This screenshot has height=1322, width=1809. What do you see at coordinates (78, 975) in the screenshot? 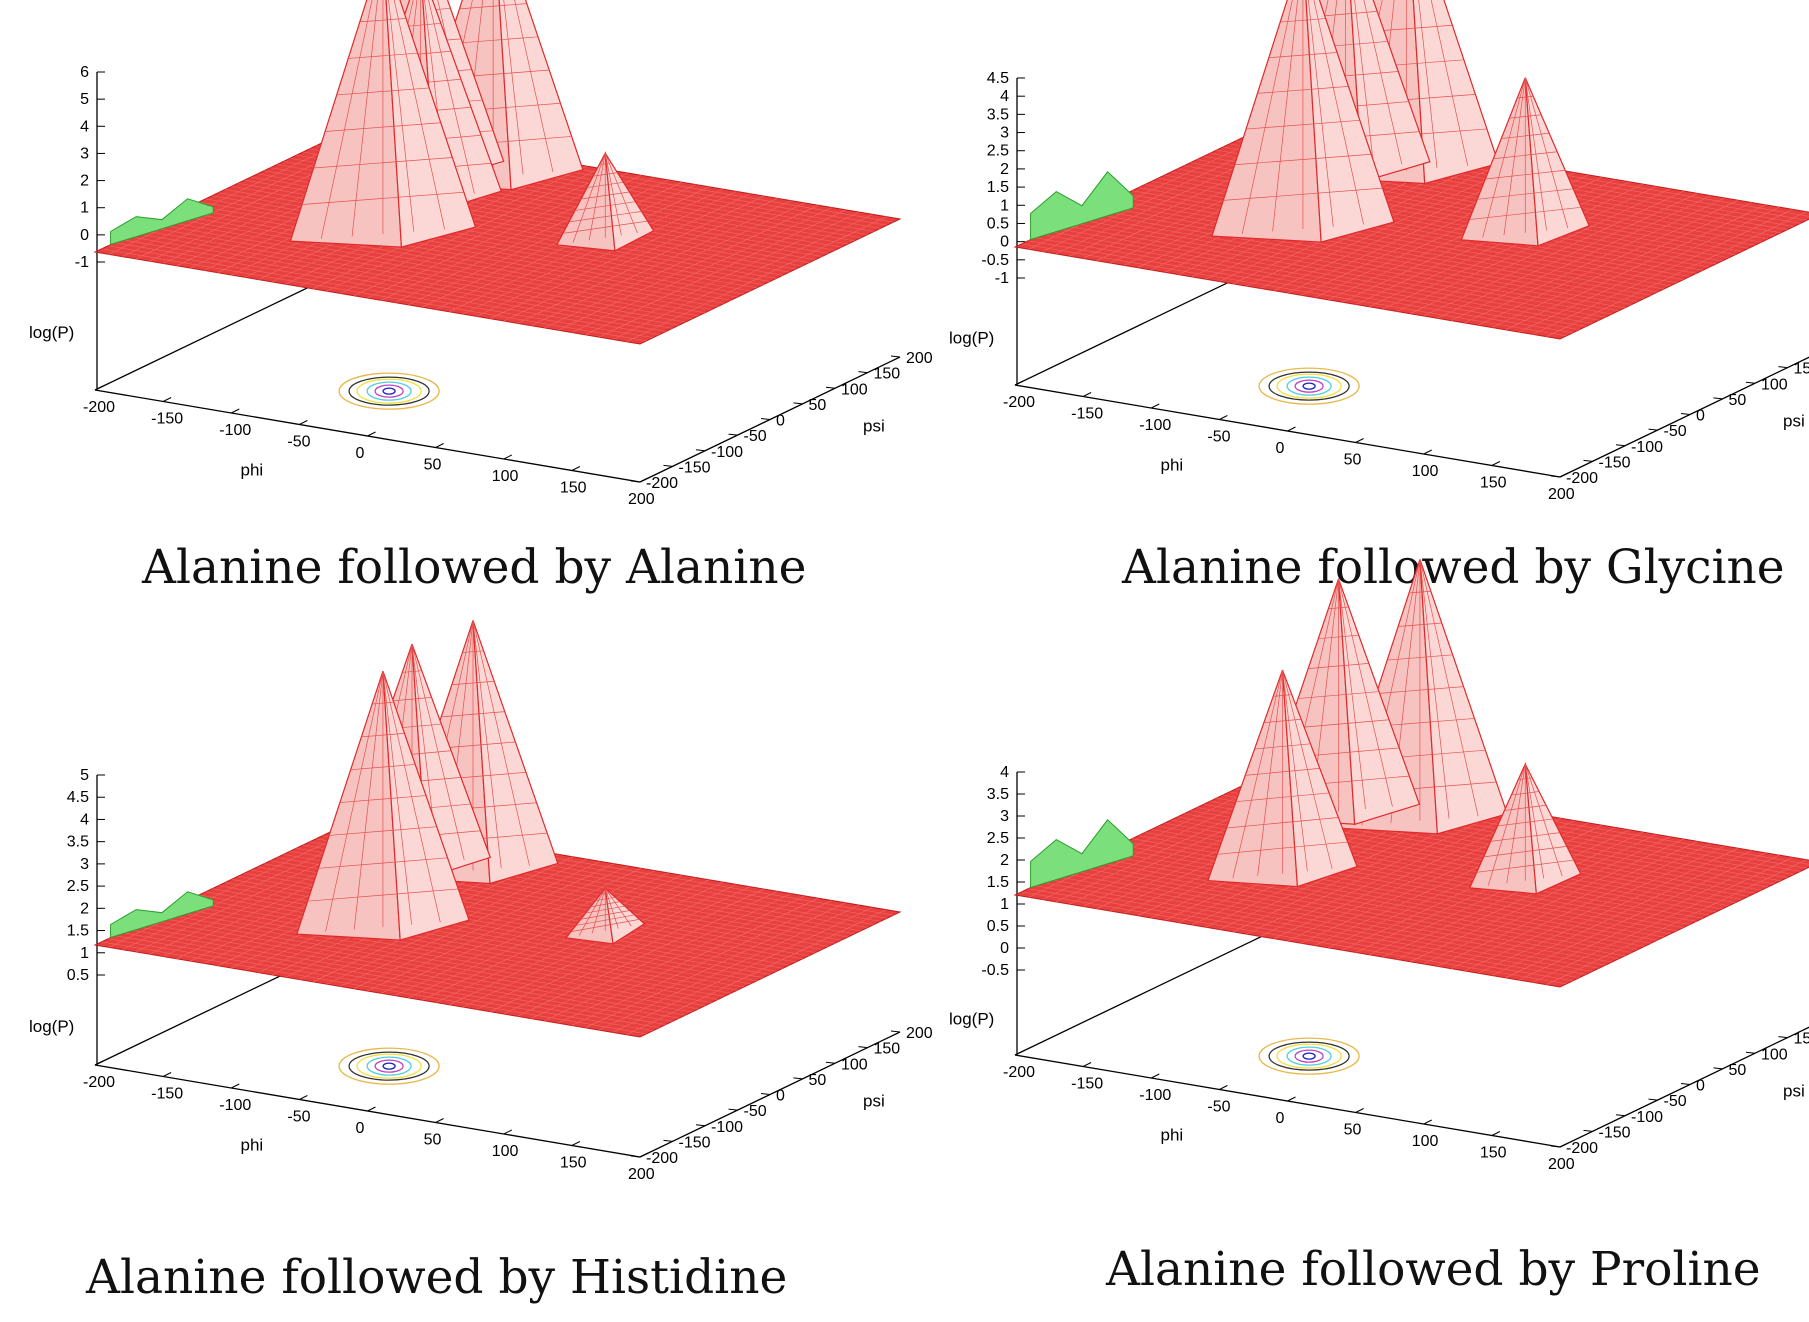
I see `z-tick-label: 0.5` at bounding box center [78, 975].